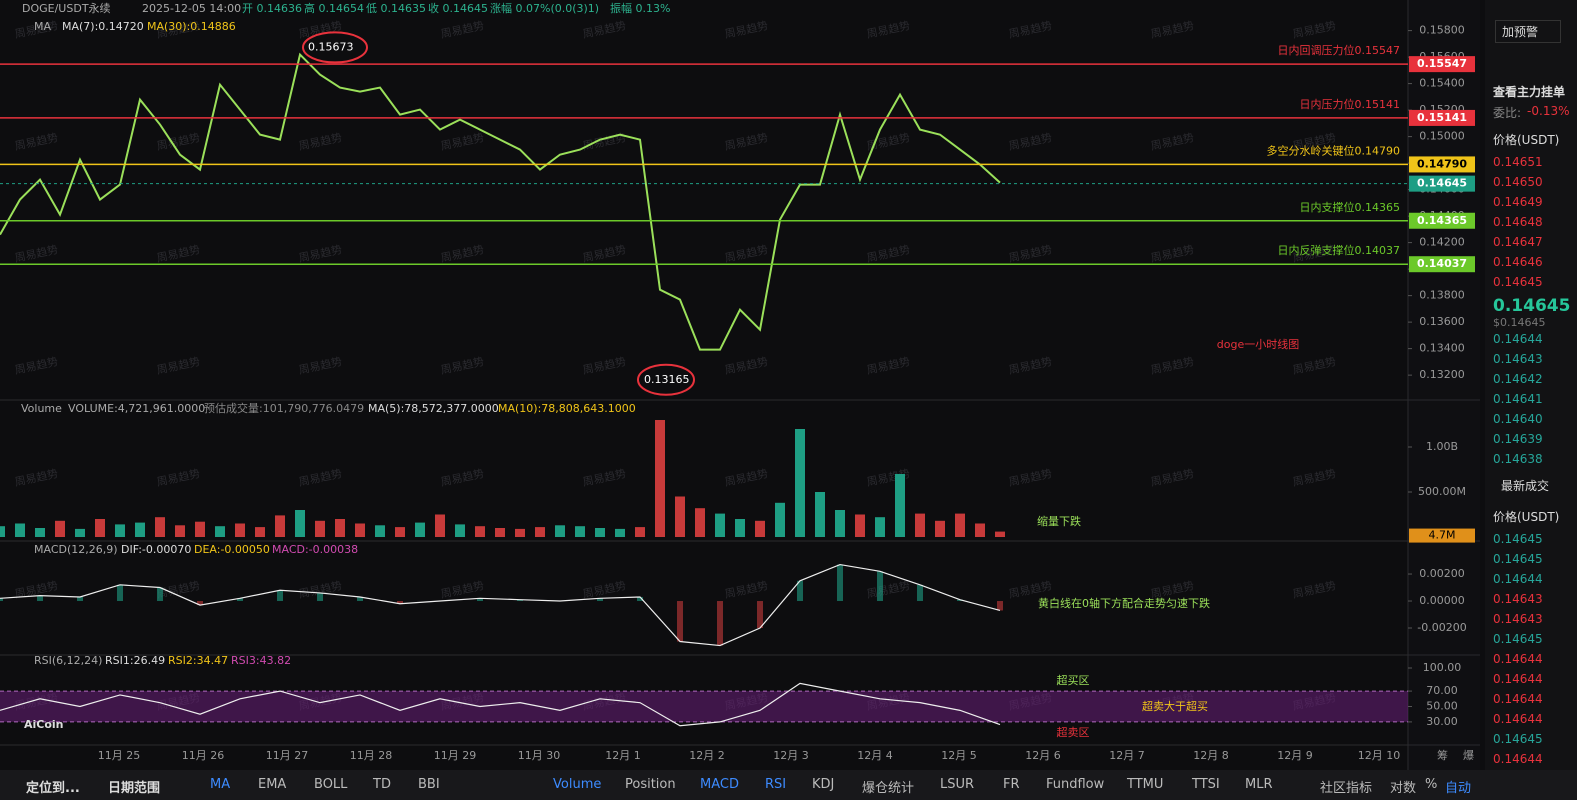  What do you see at coordinates (719, 784) in the screenshot?
I see `toolbar-item: MACD` at bounding box center [719, 784].